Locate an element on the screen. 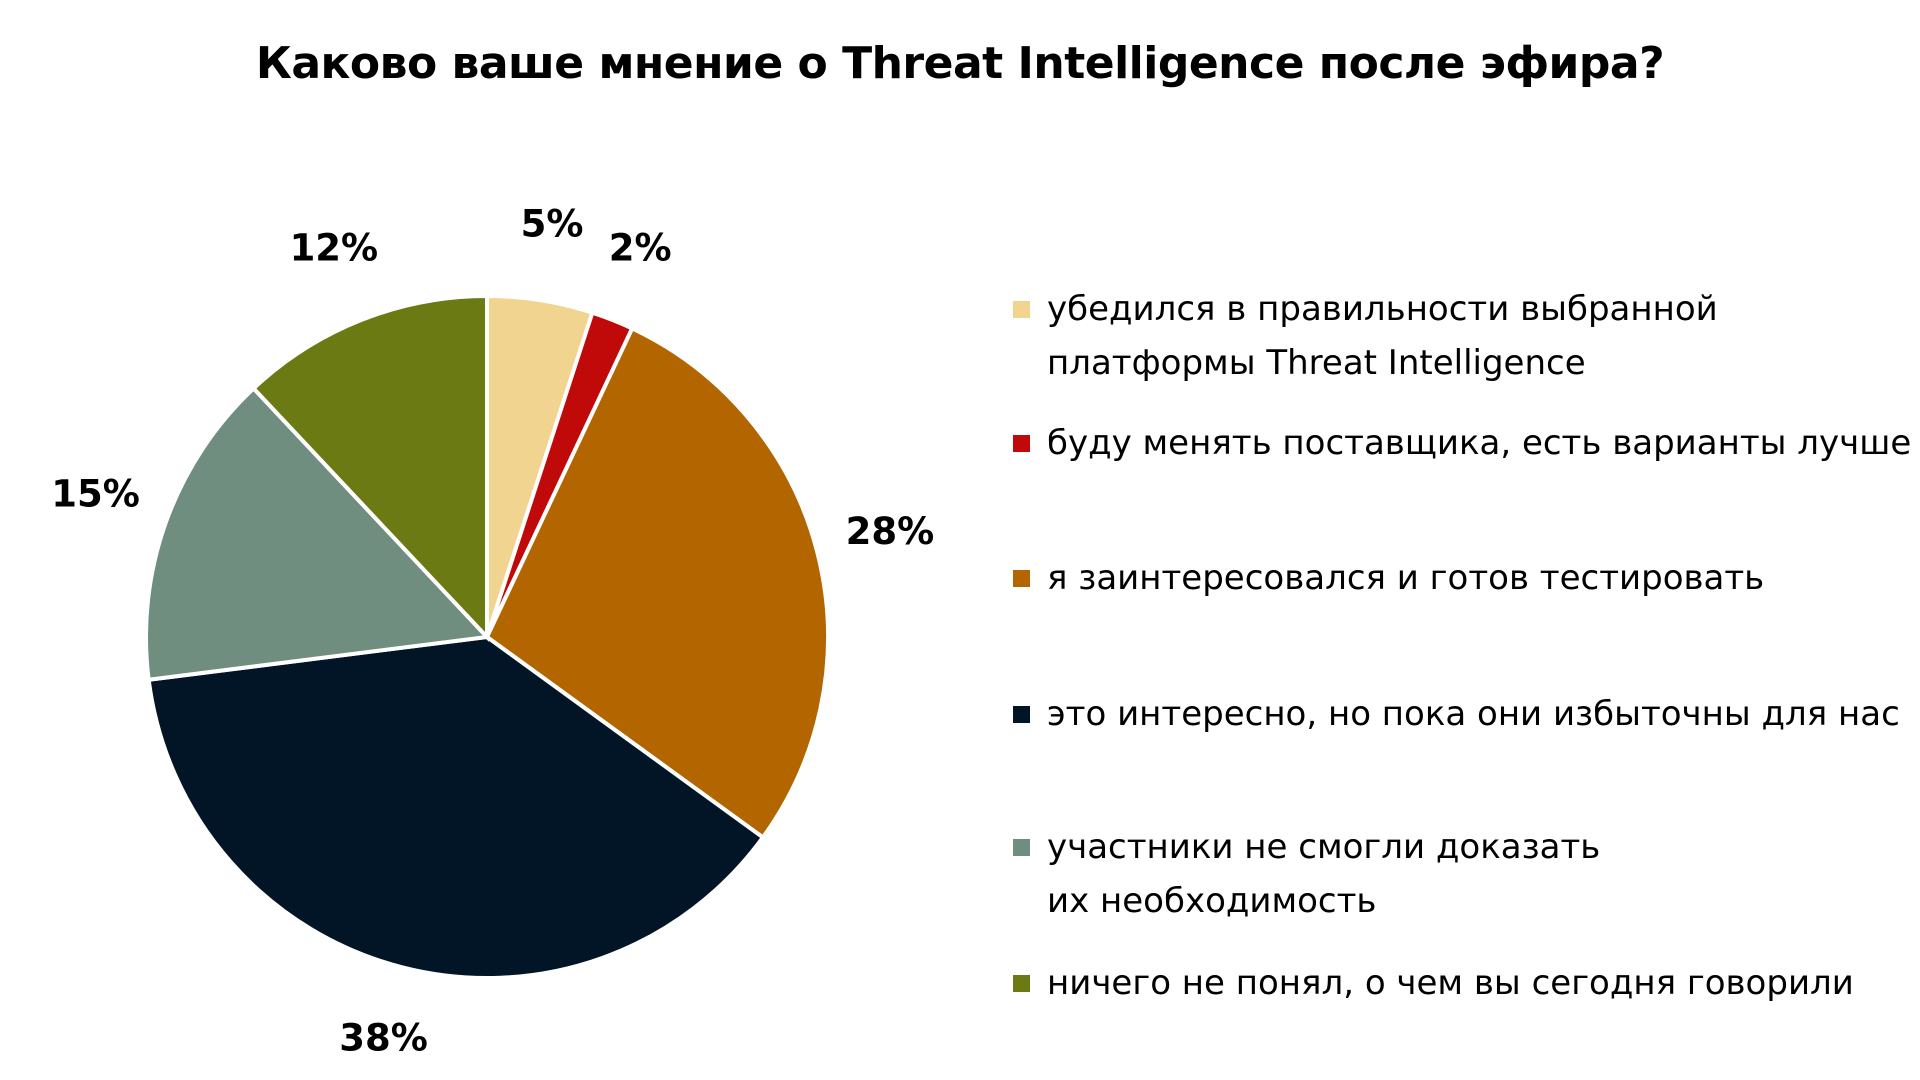  slice-value-label: 38% is located at coordinates (383, 1037).